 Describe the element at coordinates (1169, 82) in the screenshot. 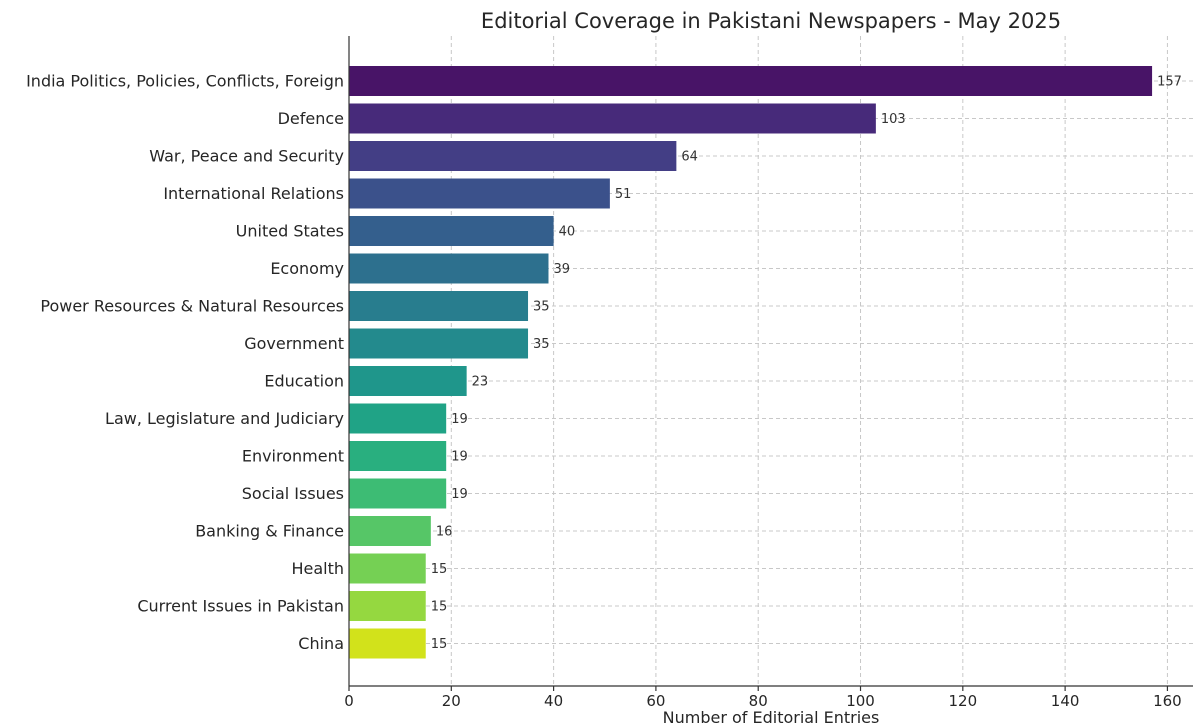

I see `bar-value-label: 157` at that location.